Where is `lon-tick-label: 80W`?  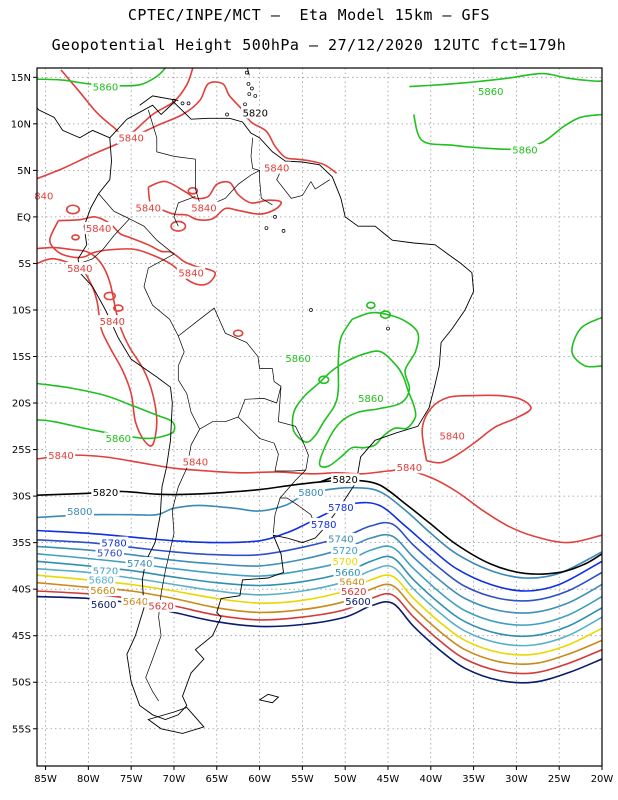
lon-tick-label: 80W is located at coordinates (88, 779).